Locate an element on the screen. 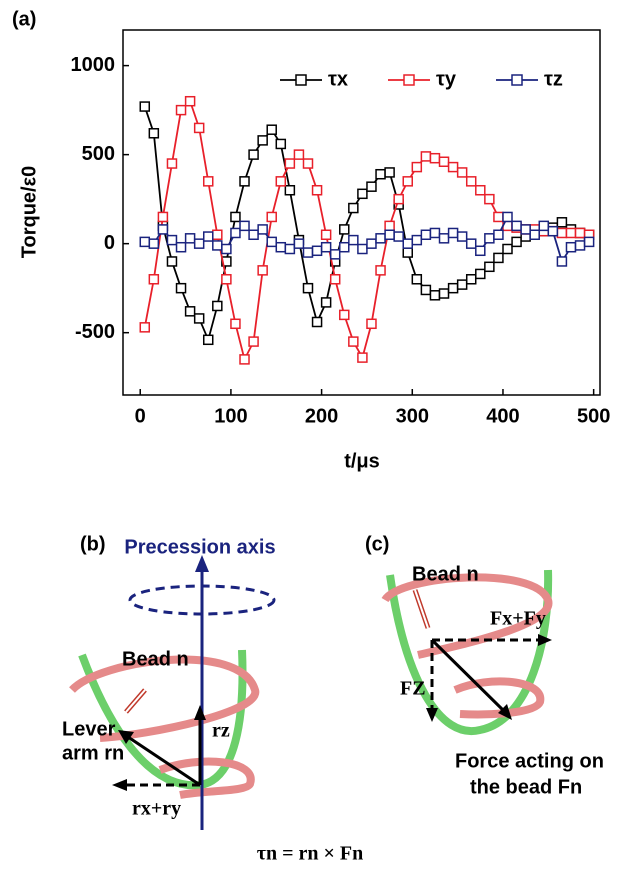 The image size is (618, 875). arrowhead is located at coordinates (202, 563).